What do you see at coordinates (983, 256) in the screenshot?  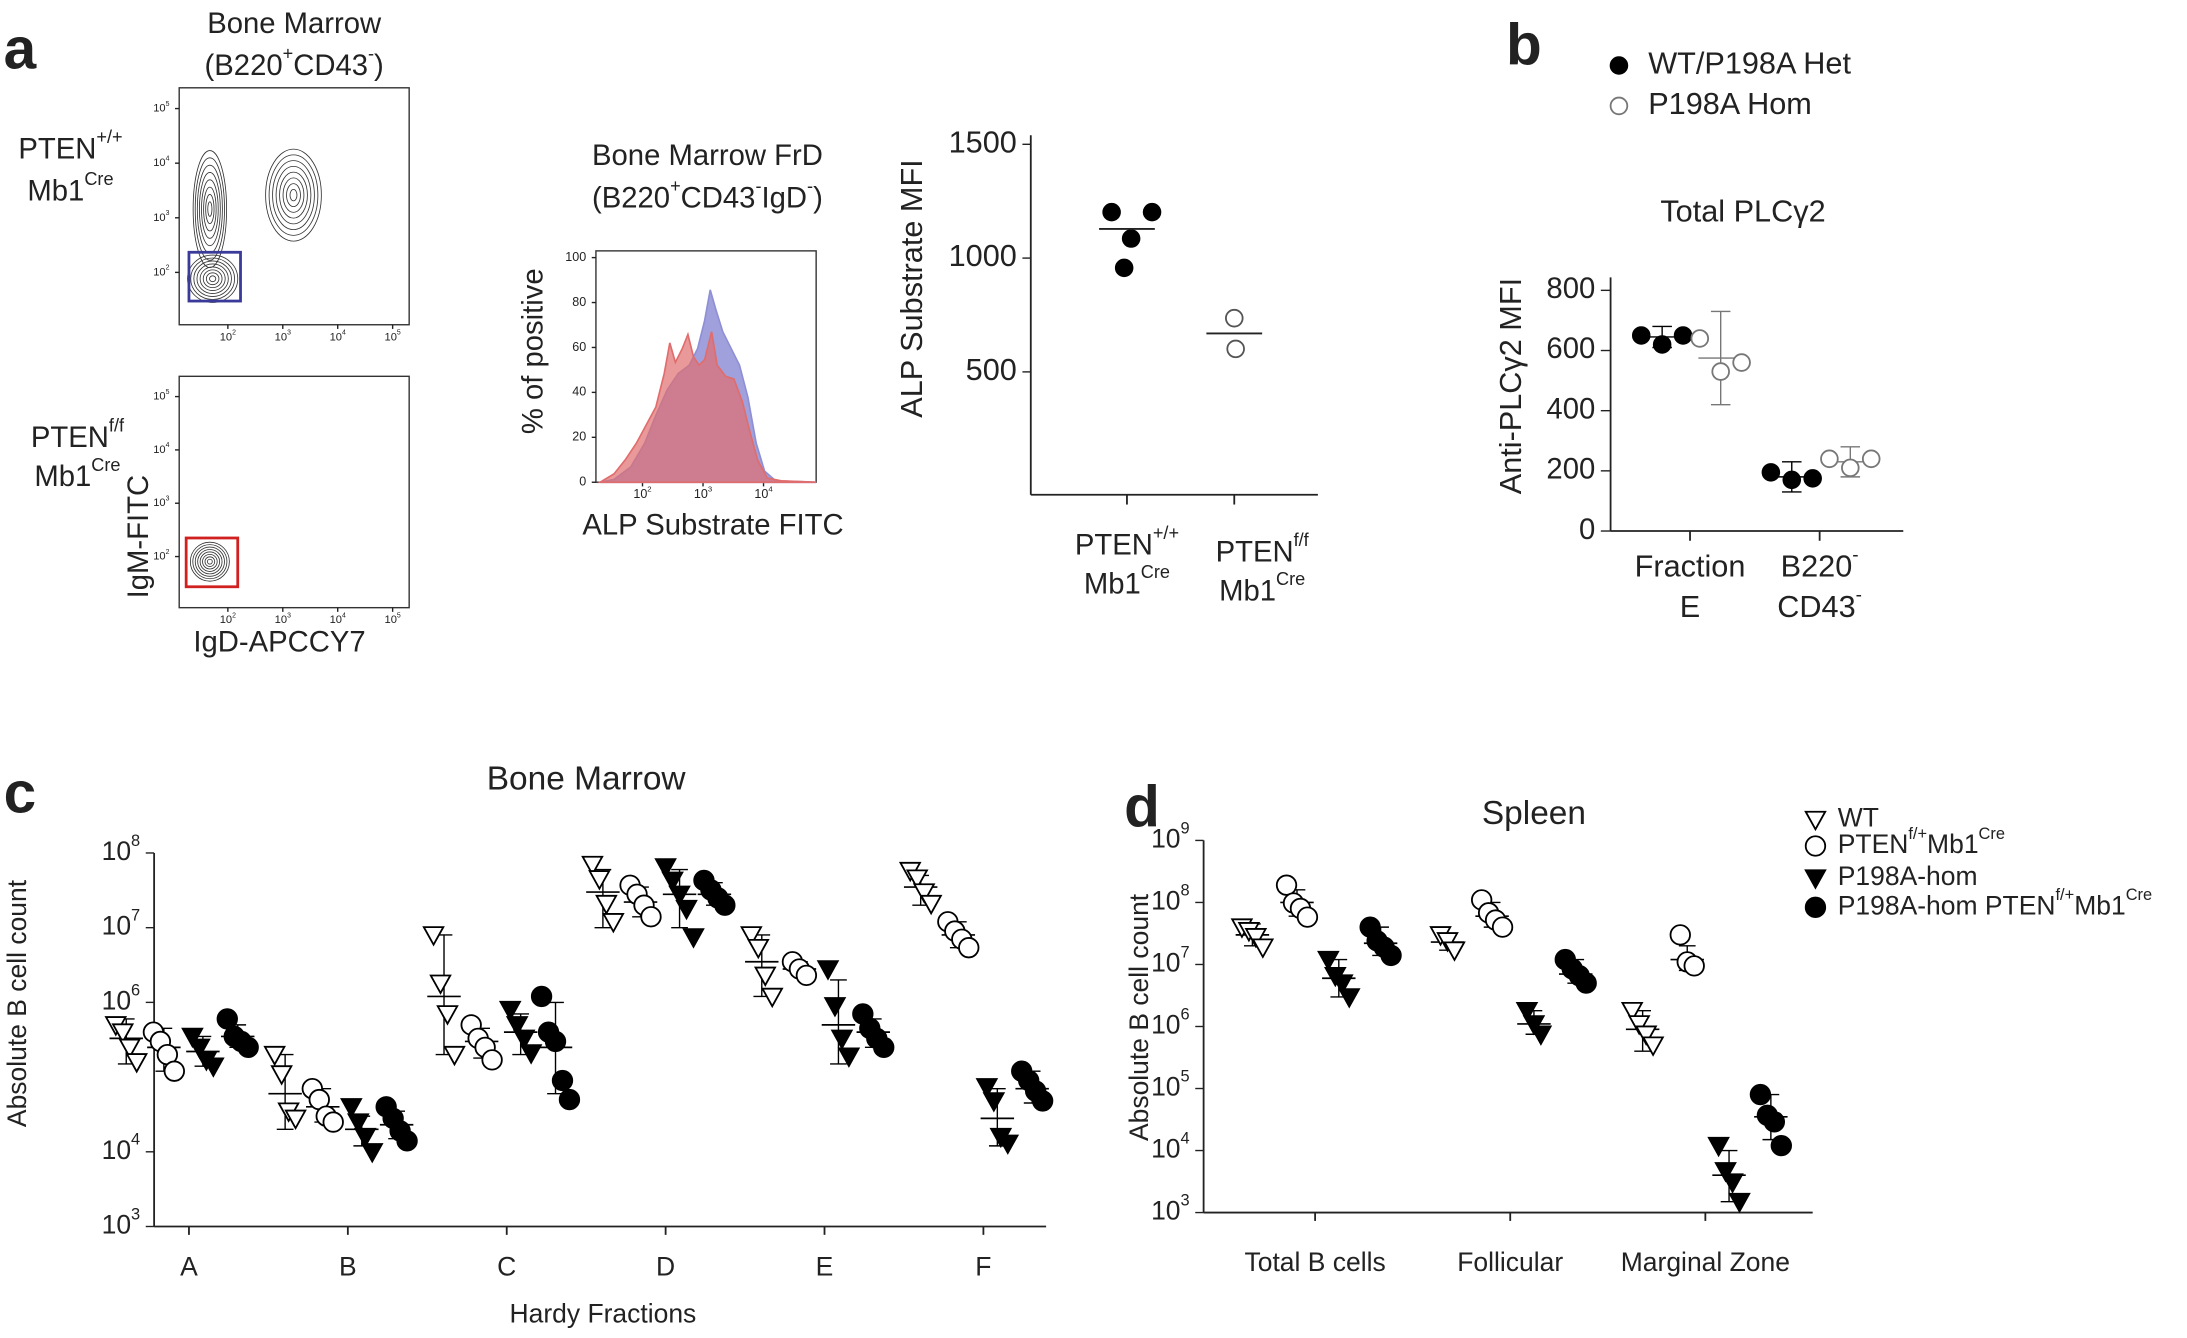 I see `label: 1000` at bounding box center [983, 256].